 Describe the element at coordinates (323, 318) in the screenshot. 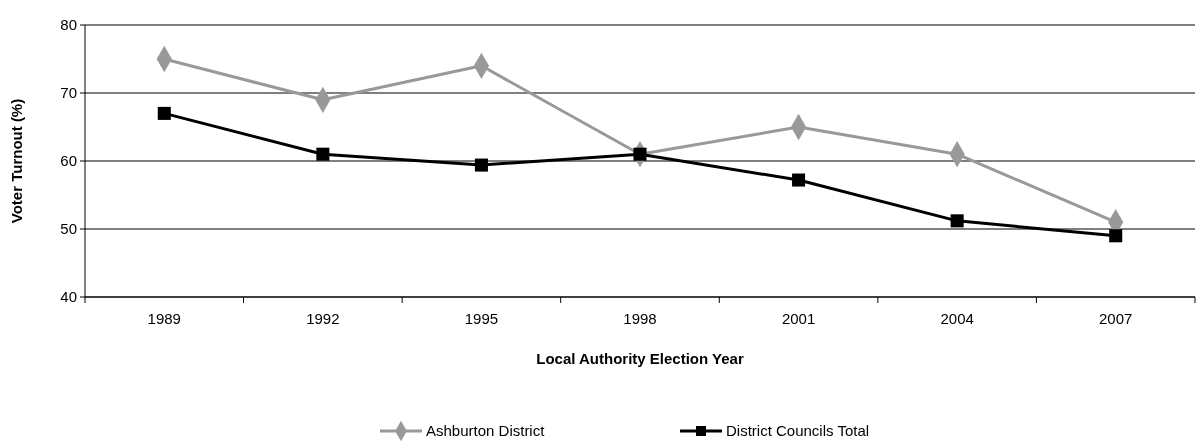

I see `x-tick-label: 1992` at that location.